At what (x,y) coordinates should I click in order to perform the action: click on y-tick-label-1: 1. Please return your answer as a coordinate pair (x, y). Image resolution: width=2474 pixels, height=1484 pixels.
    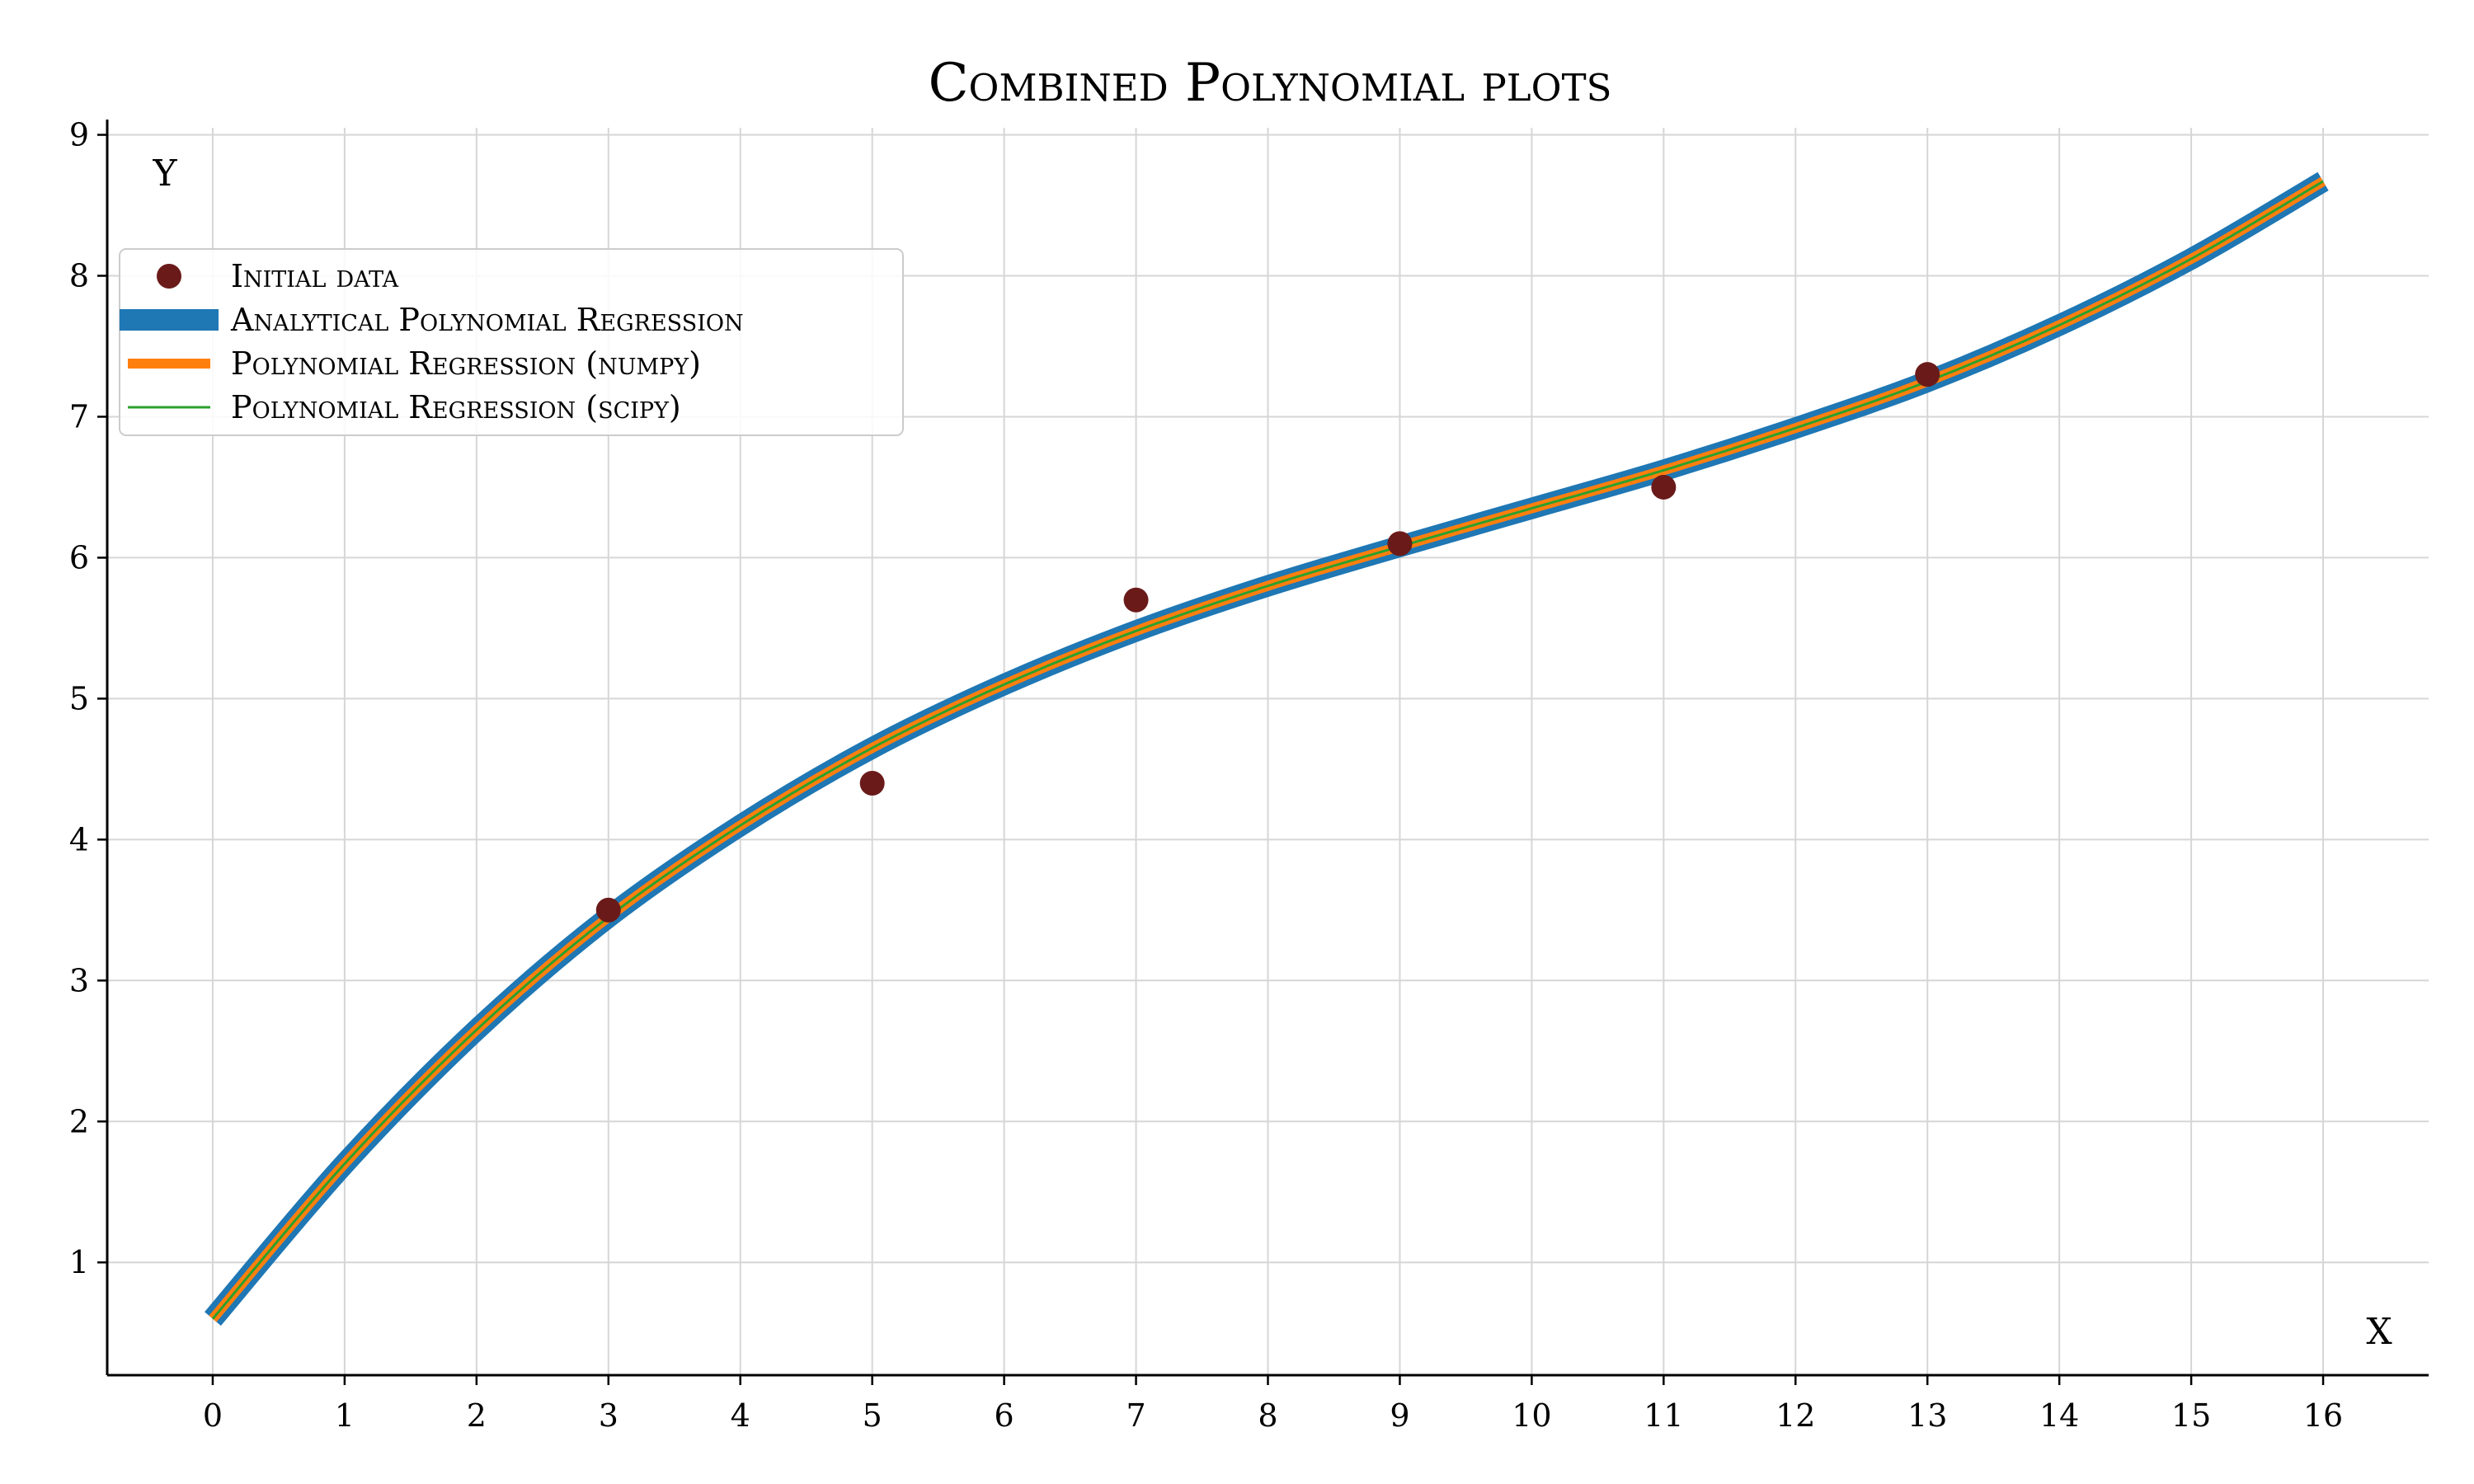
    Looking at the image, I should click on (79, 1262).